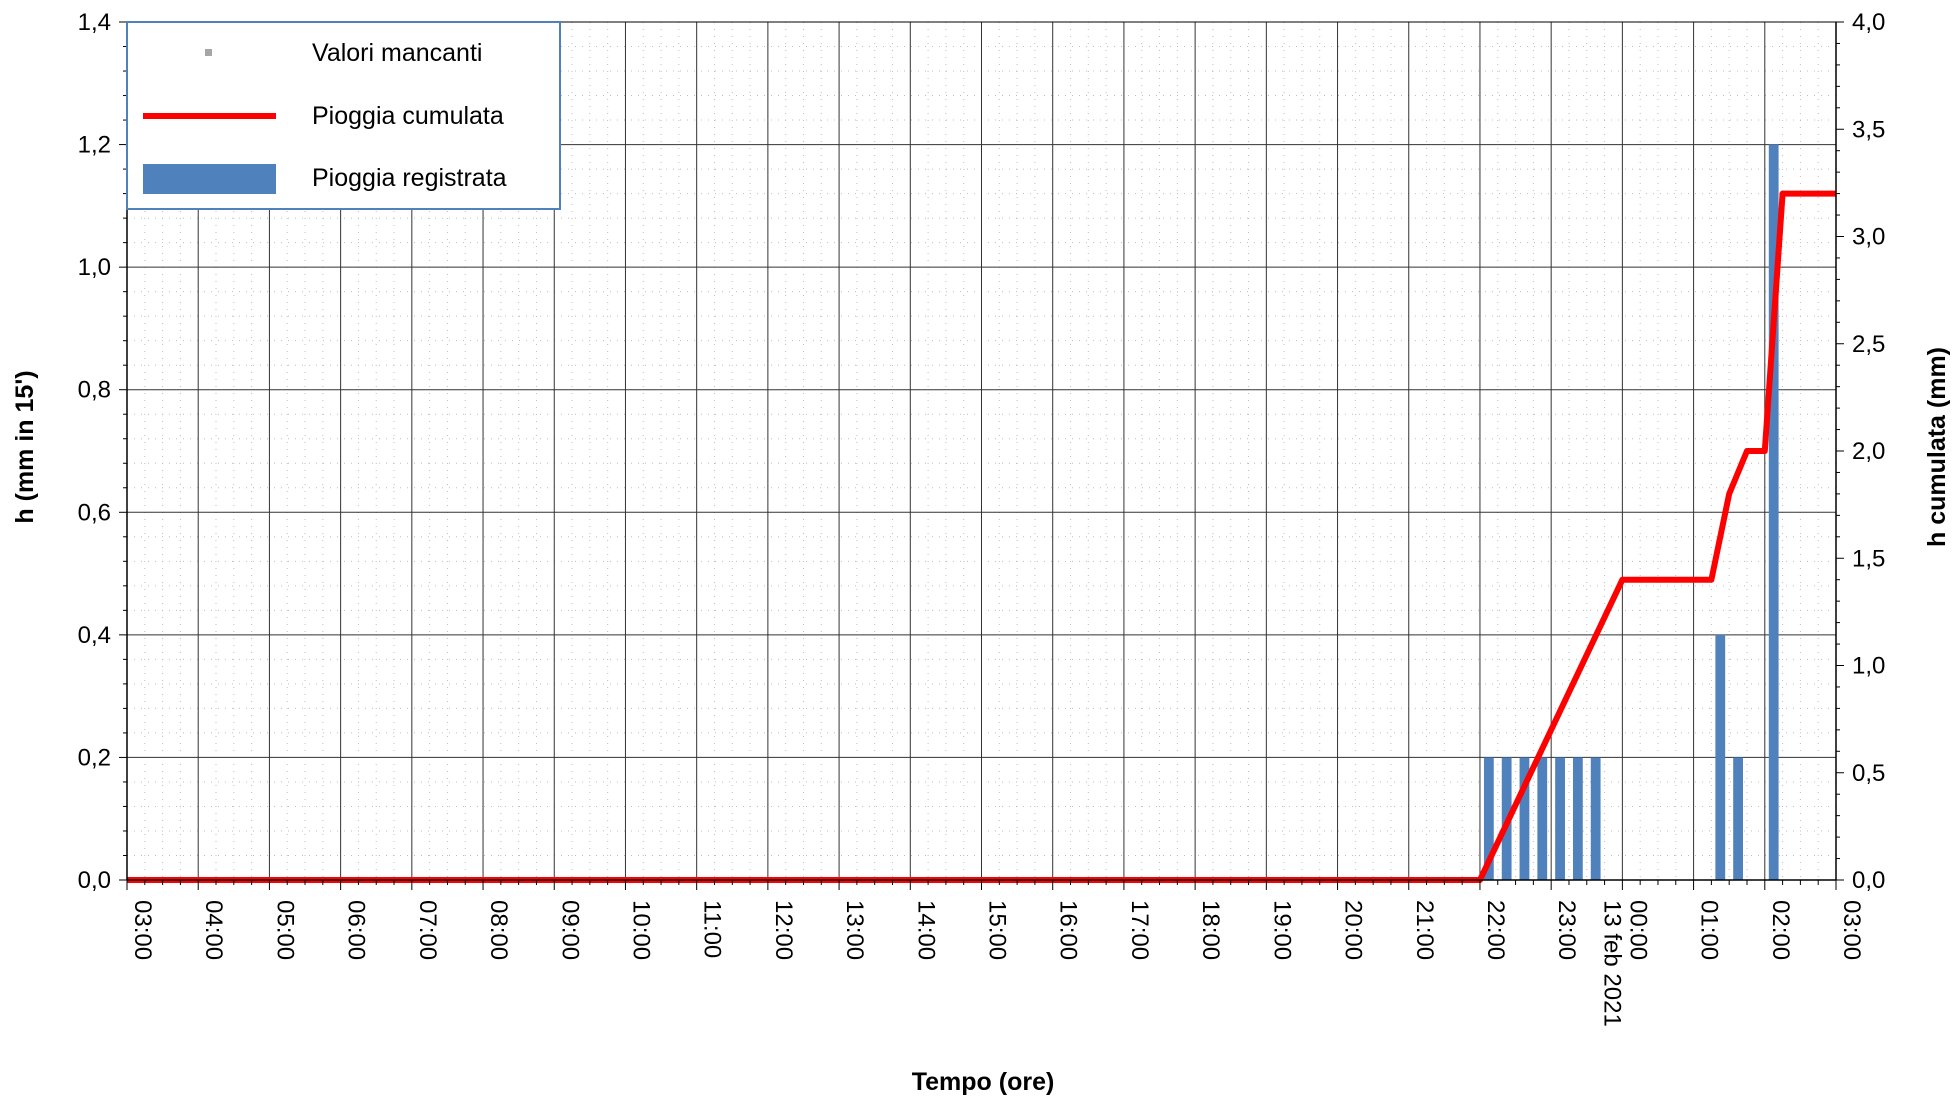 The width and height of the screenshot is (1954, 1102). I want to click on y-axis-left-title: h (mm in 15'), so click(25, 446).